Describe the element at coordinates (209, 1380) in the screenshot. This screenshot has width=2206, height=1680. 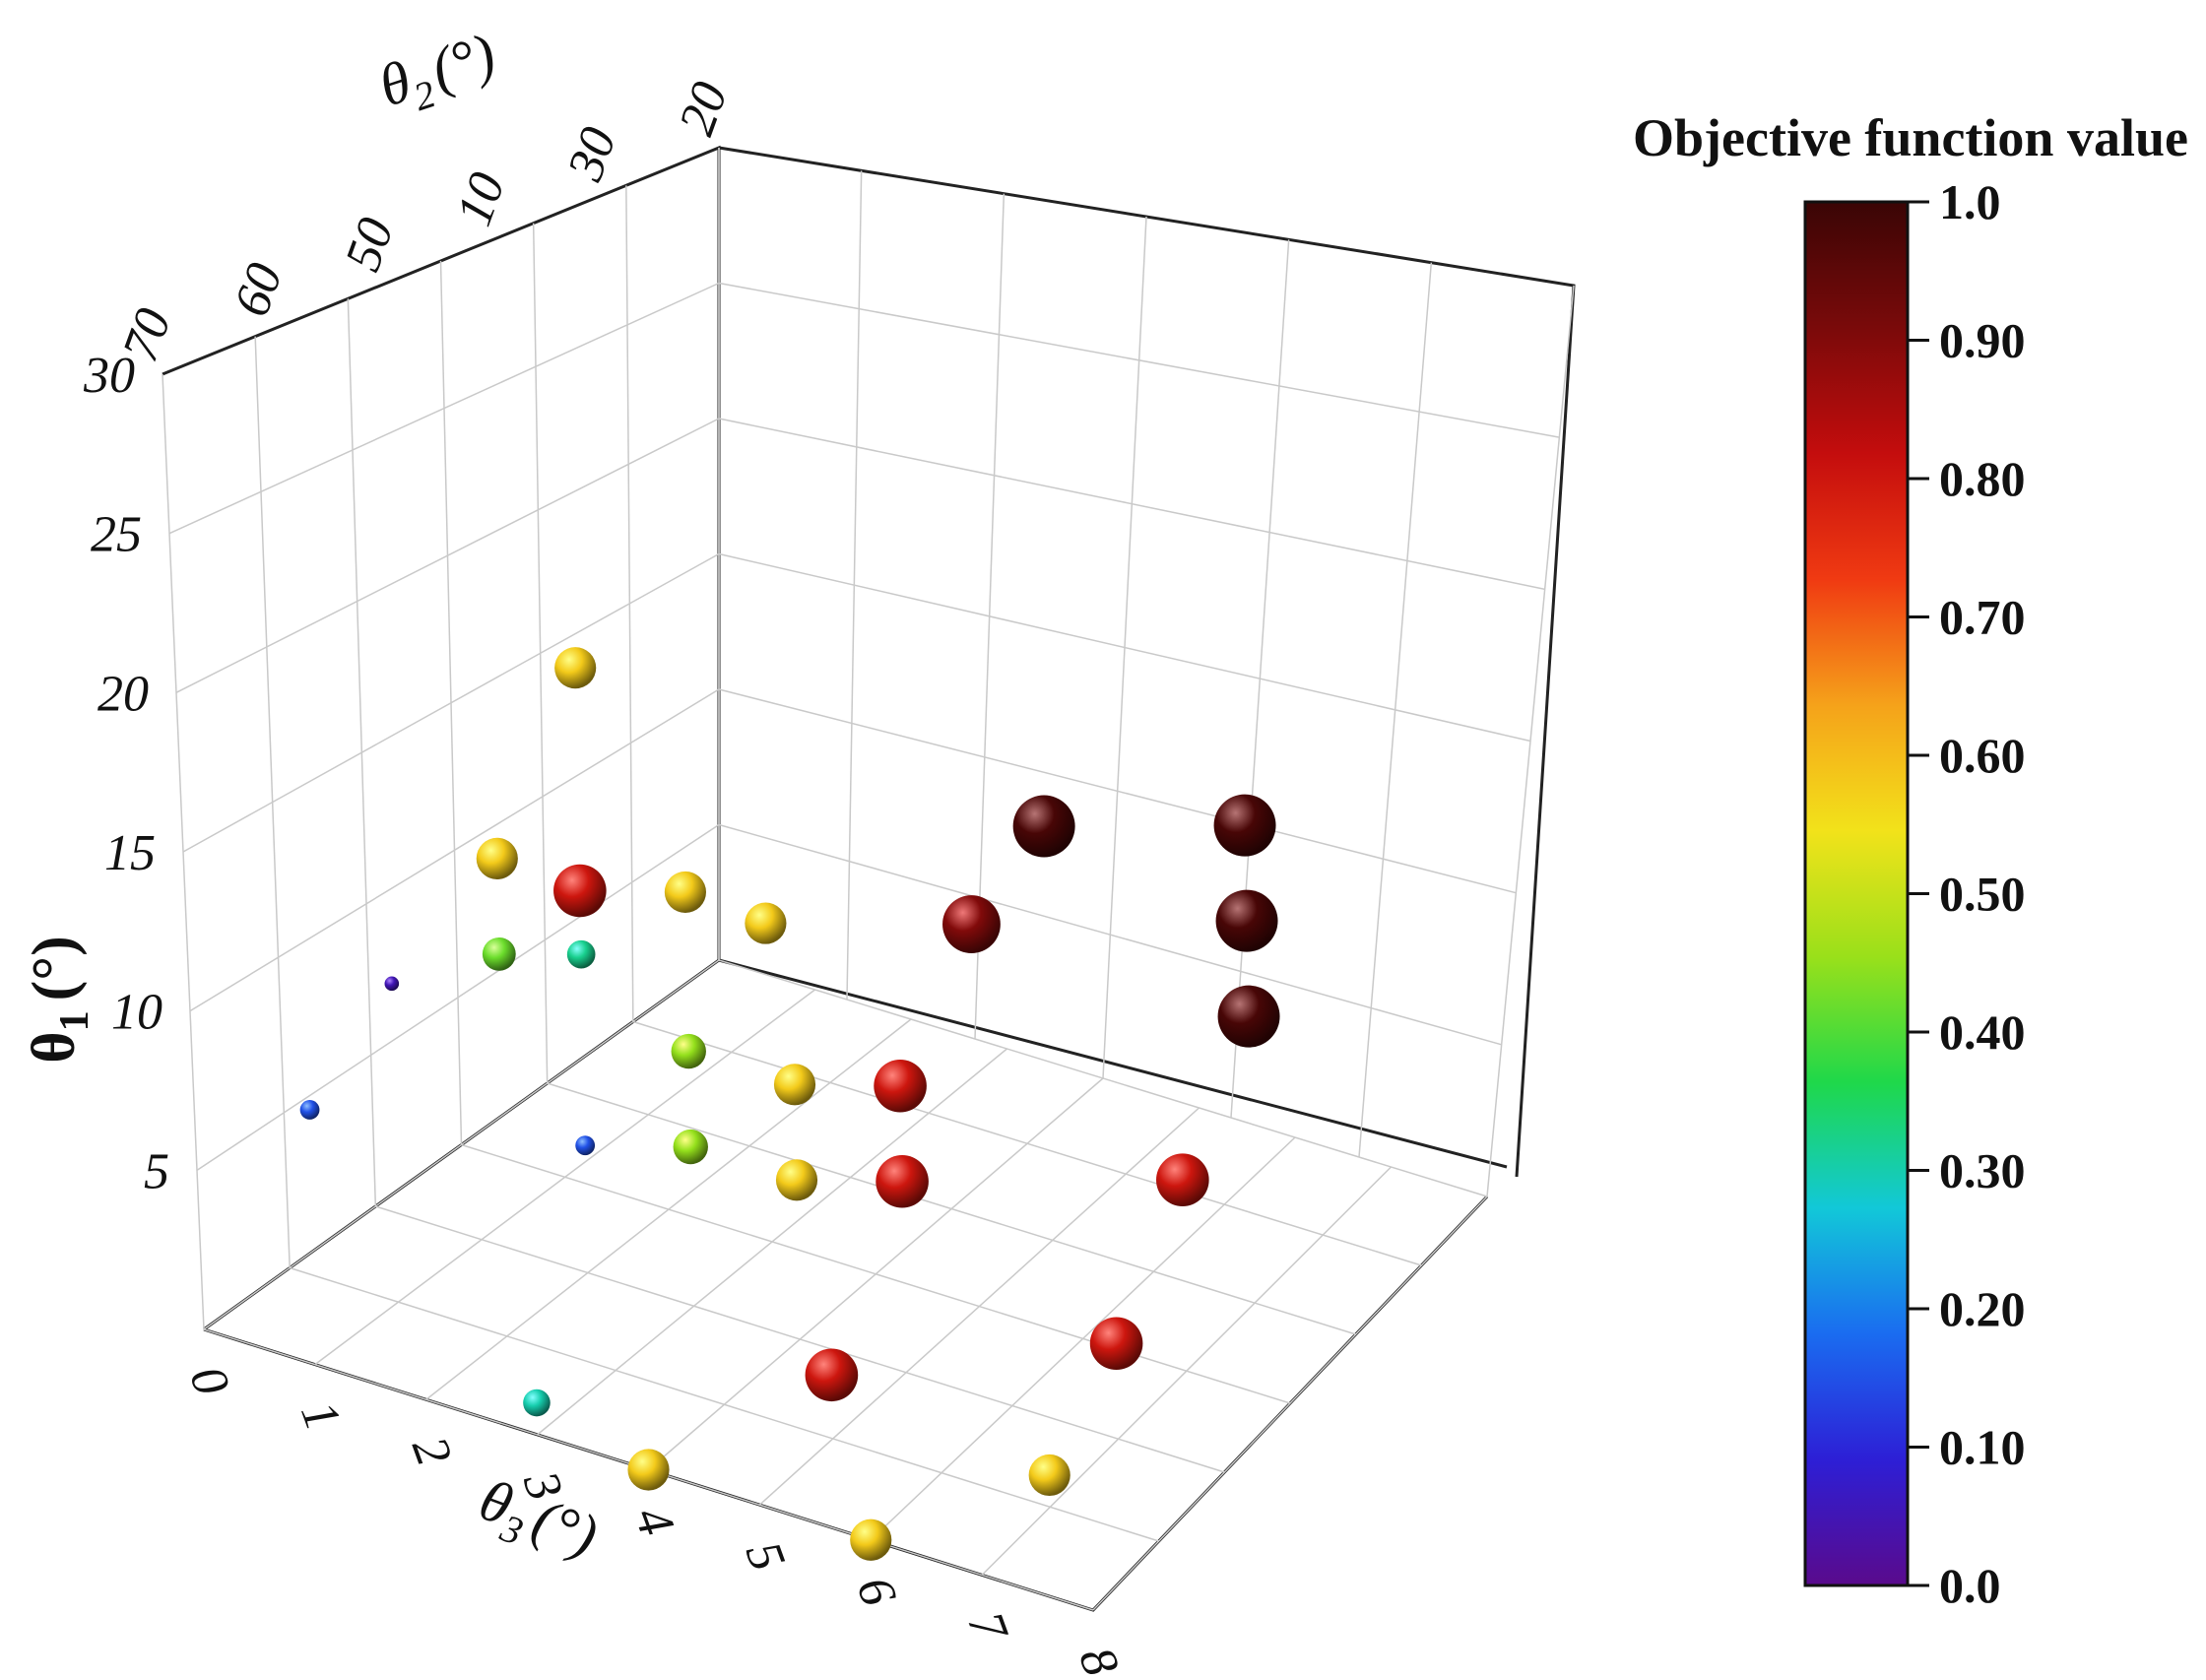
I see `theta3-tick-label: 0` at that location.